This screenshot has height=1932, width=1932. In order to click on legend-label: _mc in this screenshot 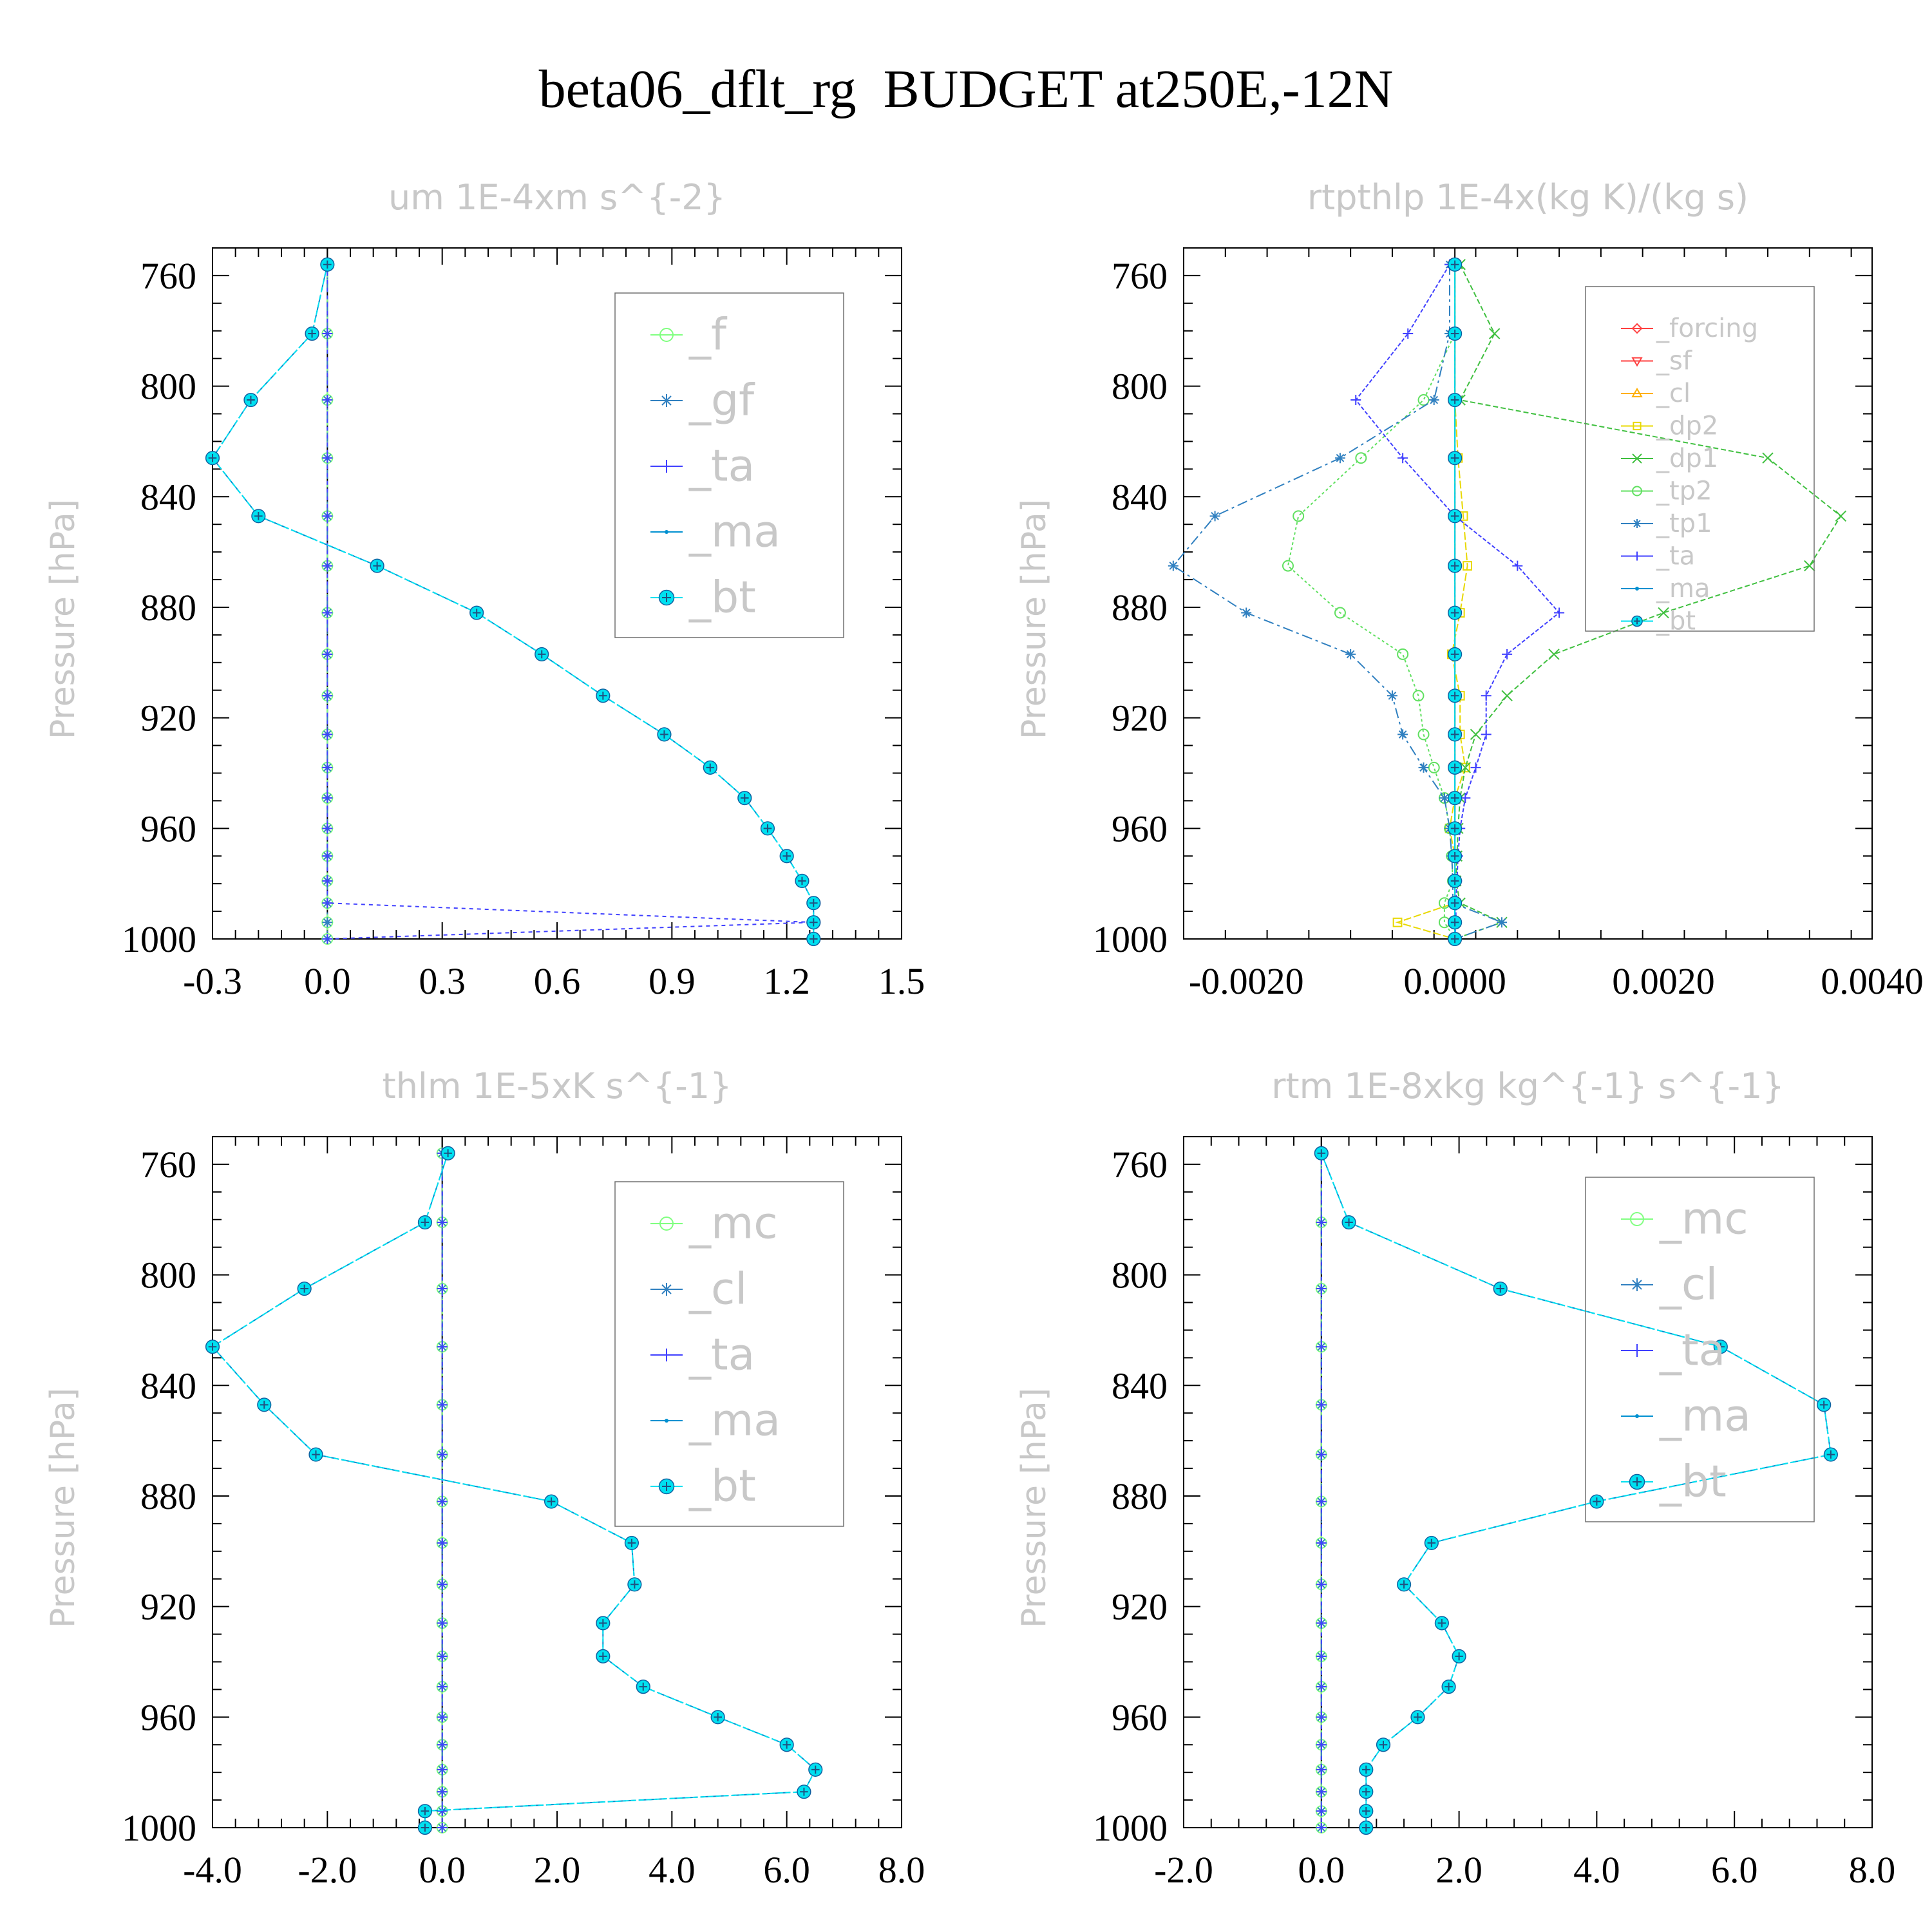, I will do `click(733, 1223)`.